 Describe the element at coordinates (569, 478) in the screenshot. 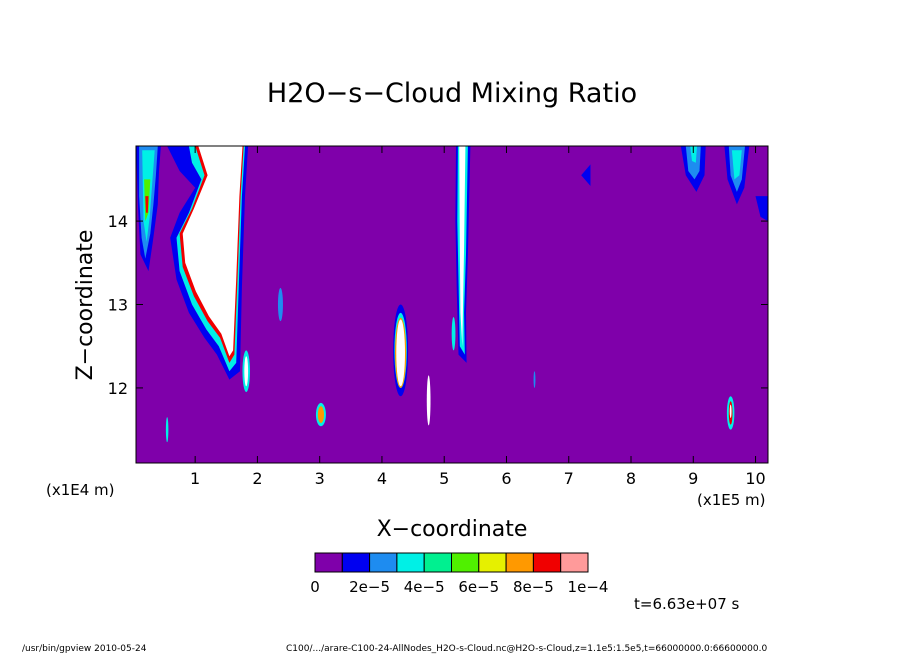

I see `x-tick-label: 7` at that location.